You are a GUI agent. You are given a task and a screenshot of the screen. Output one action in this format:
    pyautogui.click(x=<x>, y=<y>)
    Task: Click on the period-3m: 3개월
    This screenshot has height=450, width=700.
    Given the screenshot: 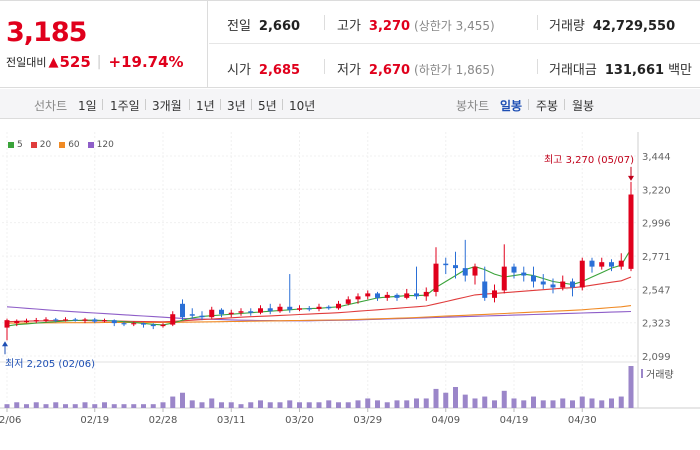 What is the action you would take?
    pyautogui.click(x=167, y=106)
    